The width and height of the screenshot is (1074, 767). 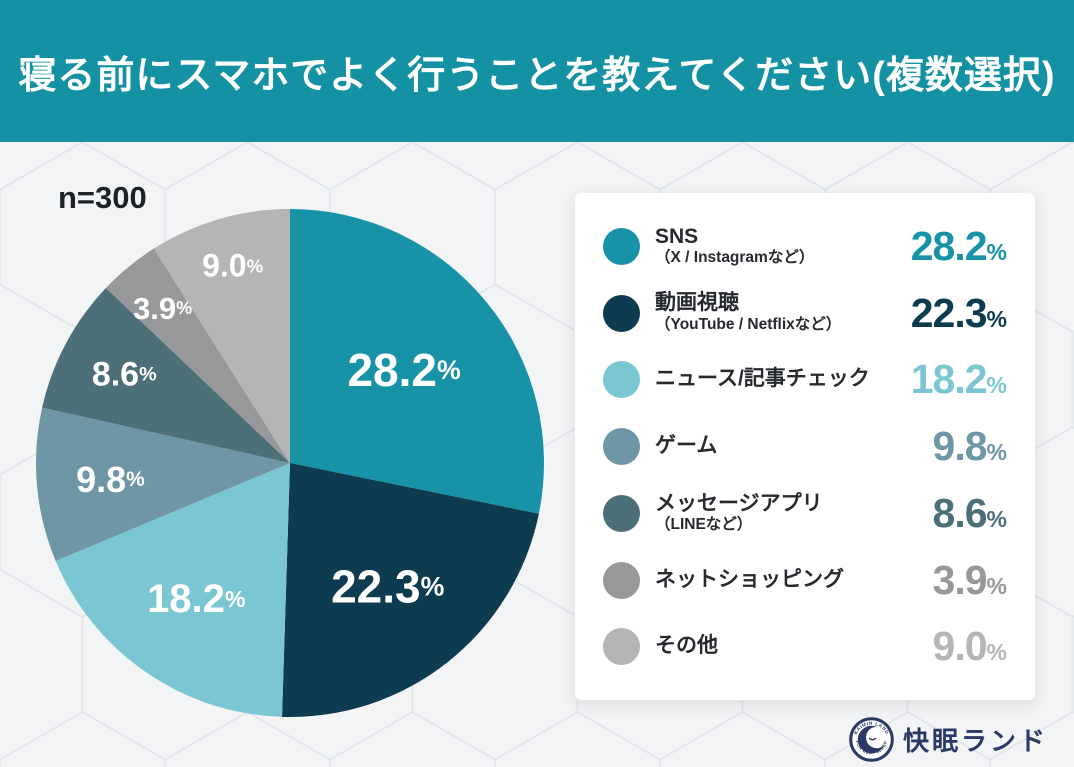 What do you see at coordinates (686, 446) in the screenshot?
I see `legend-item-label: ゲーム` at bounding box center [686, 446].